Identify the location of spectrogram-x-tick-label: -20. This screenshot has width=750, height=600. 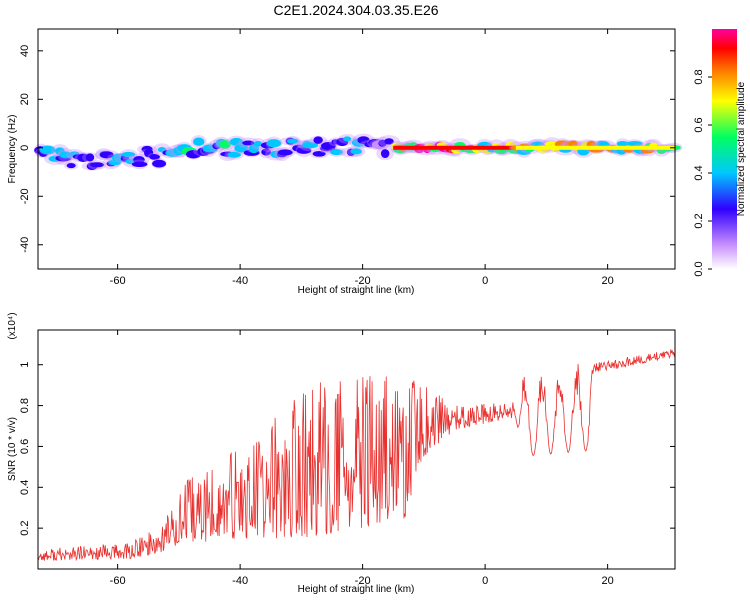
(363, 281).